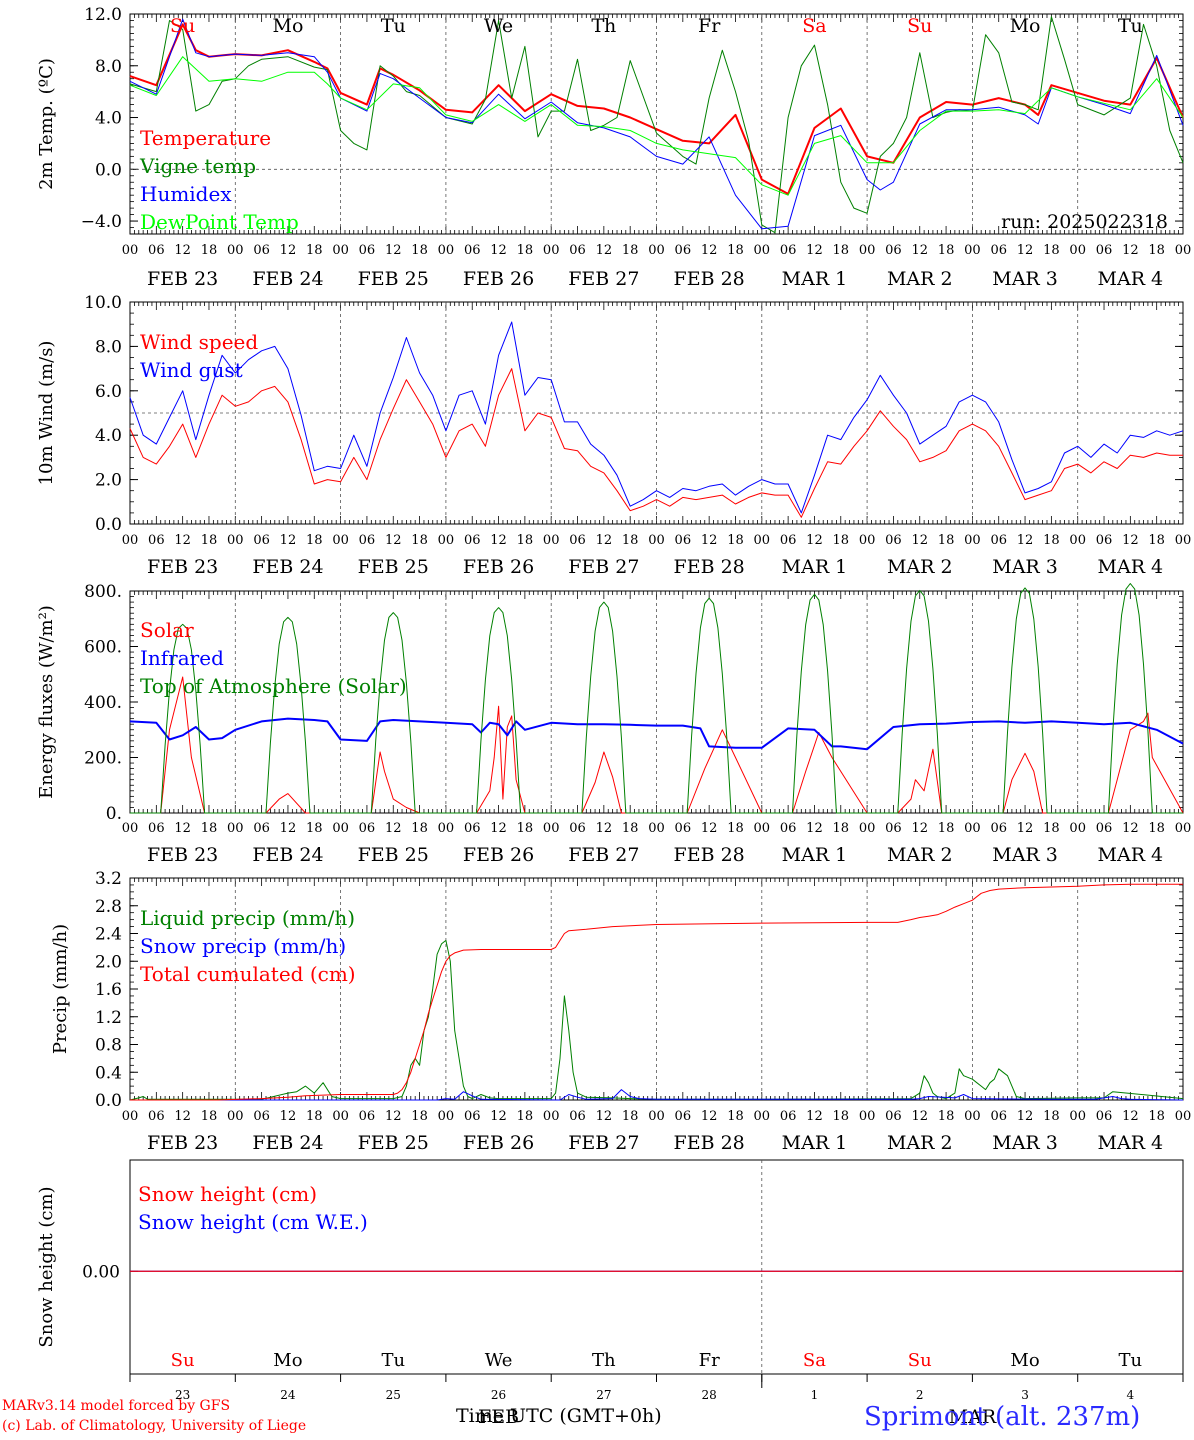  I want to click on series-infrared-line, so click(656, 734).